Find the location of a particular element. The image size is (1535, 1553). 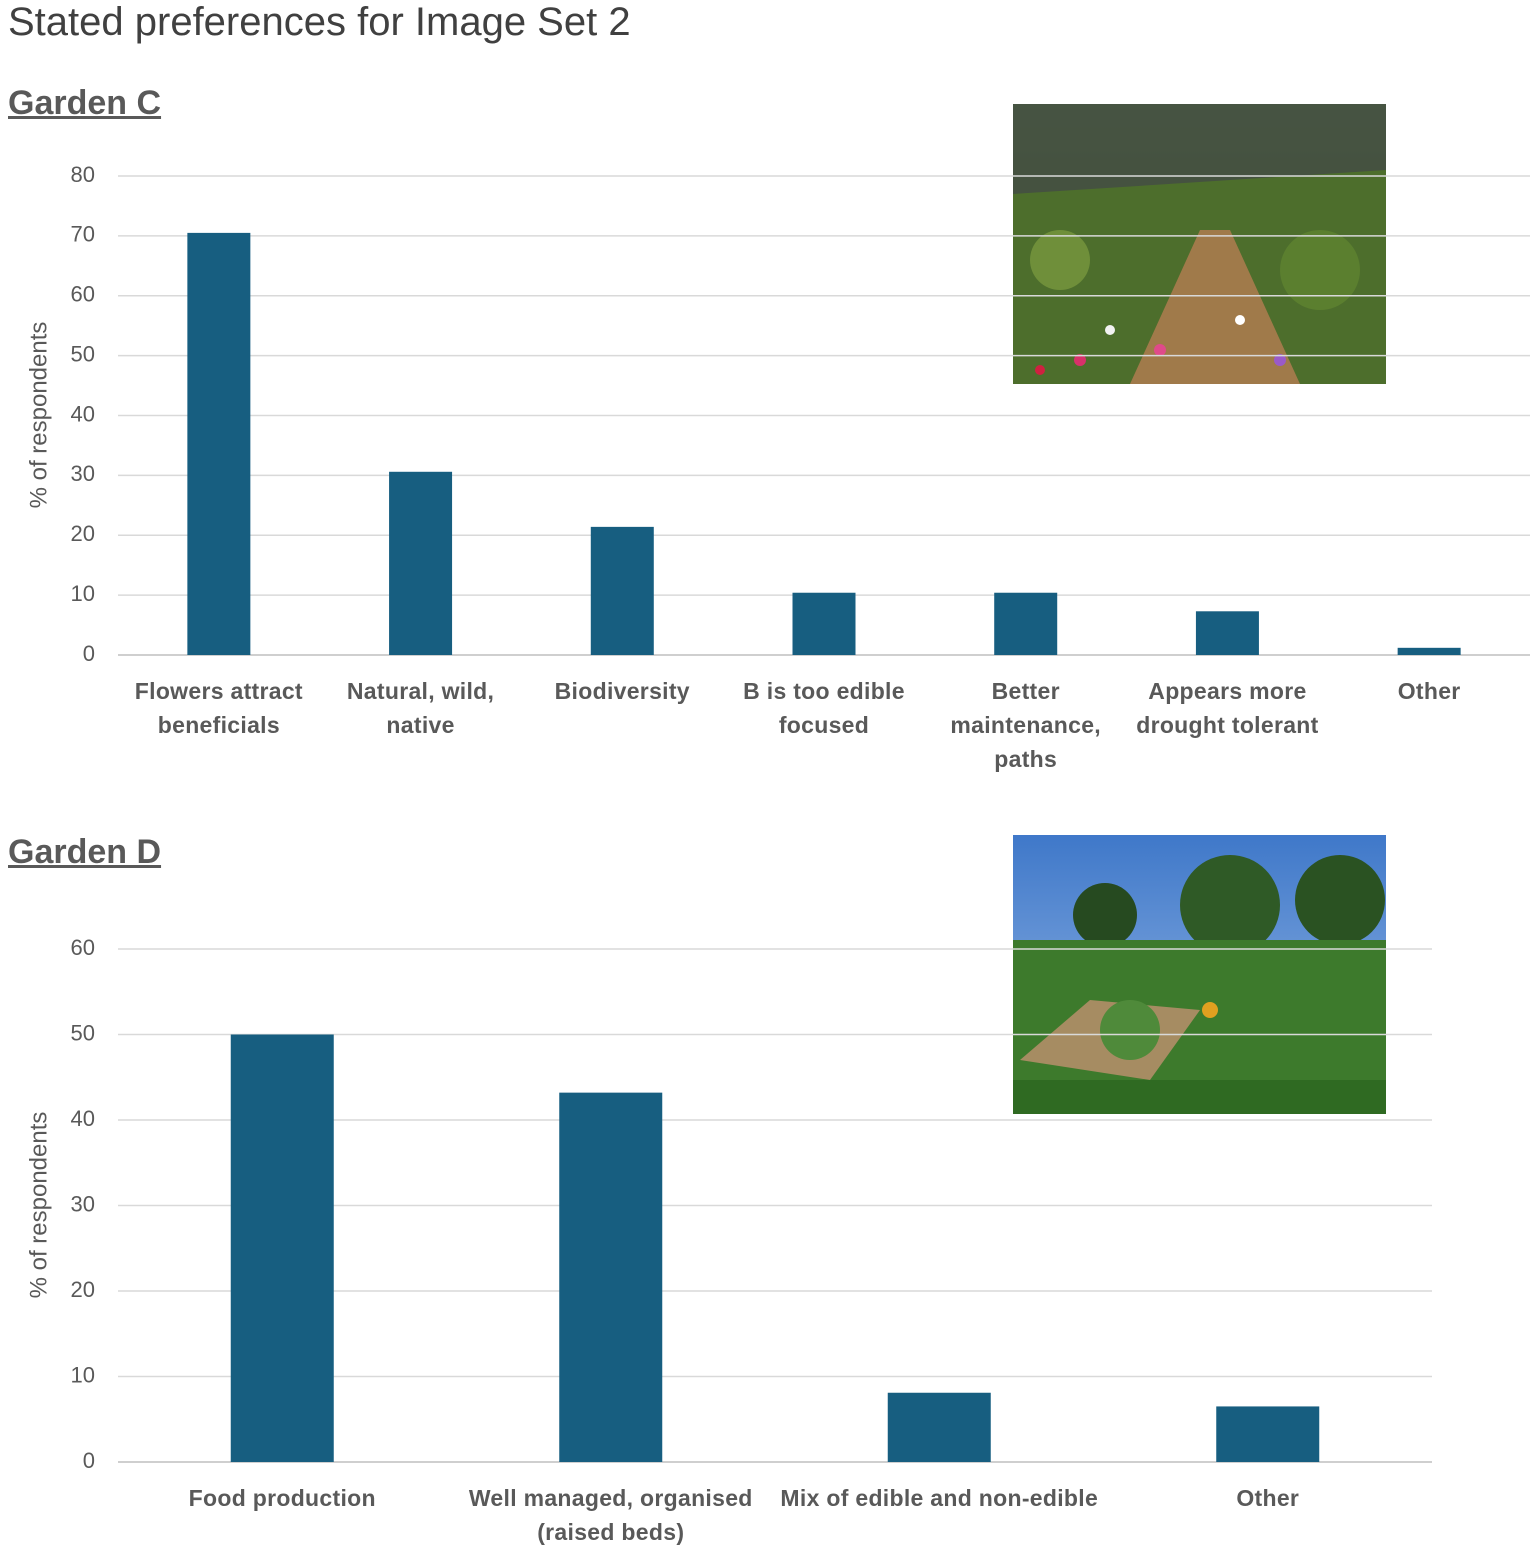

chart-title: Garden C is located at coordinates (85, 103).